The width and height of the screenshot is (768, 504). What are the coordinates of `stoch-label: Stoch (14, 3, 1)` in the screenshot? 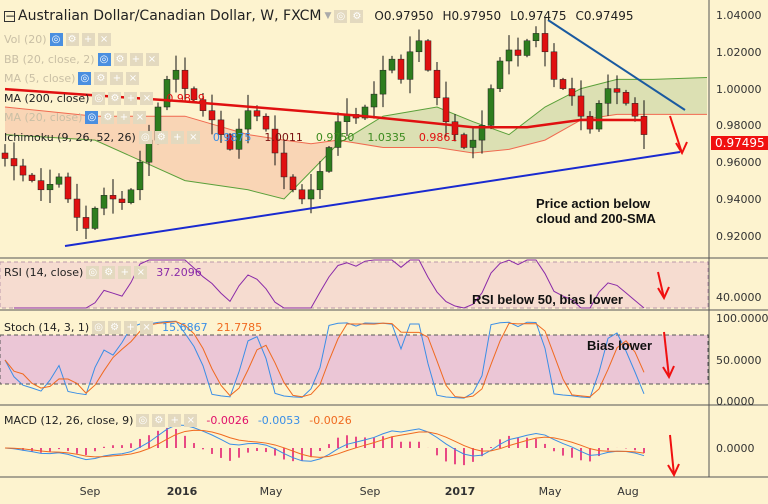 It's located at (47, 327).